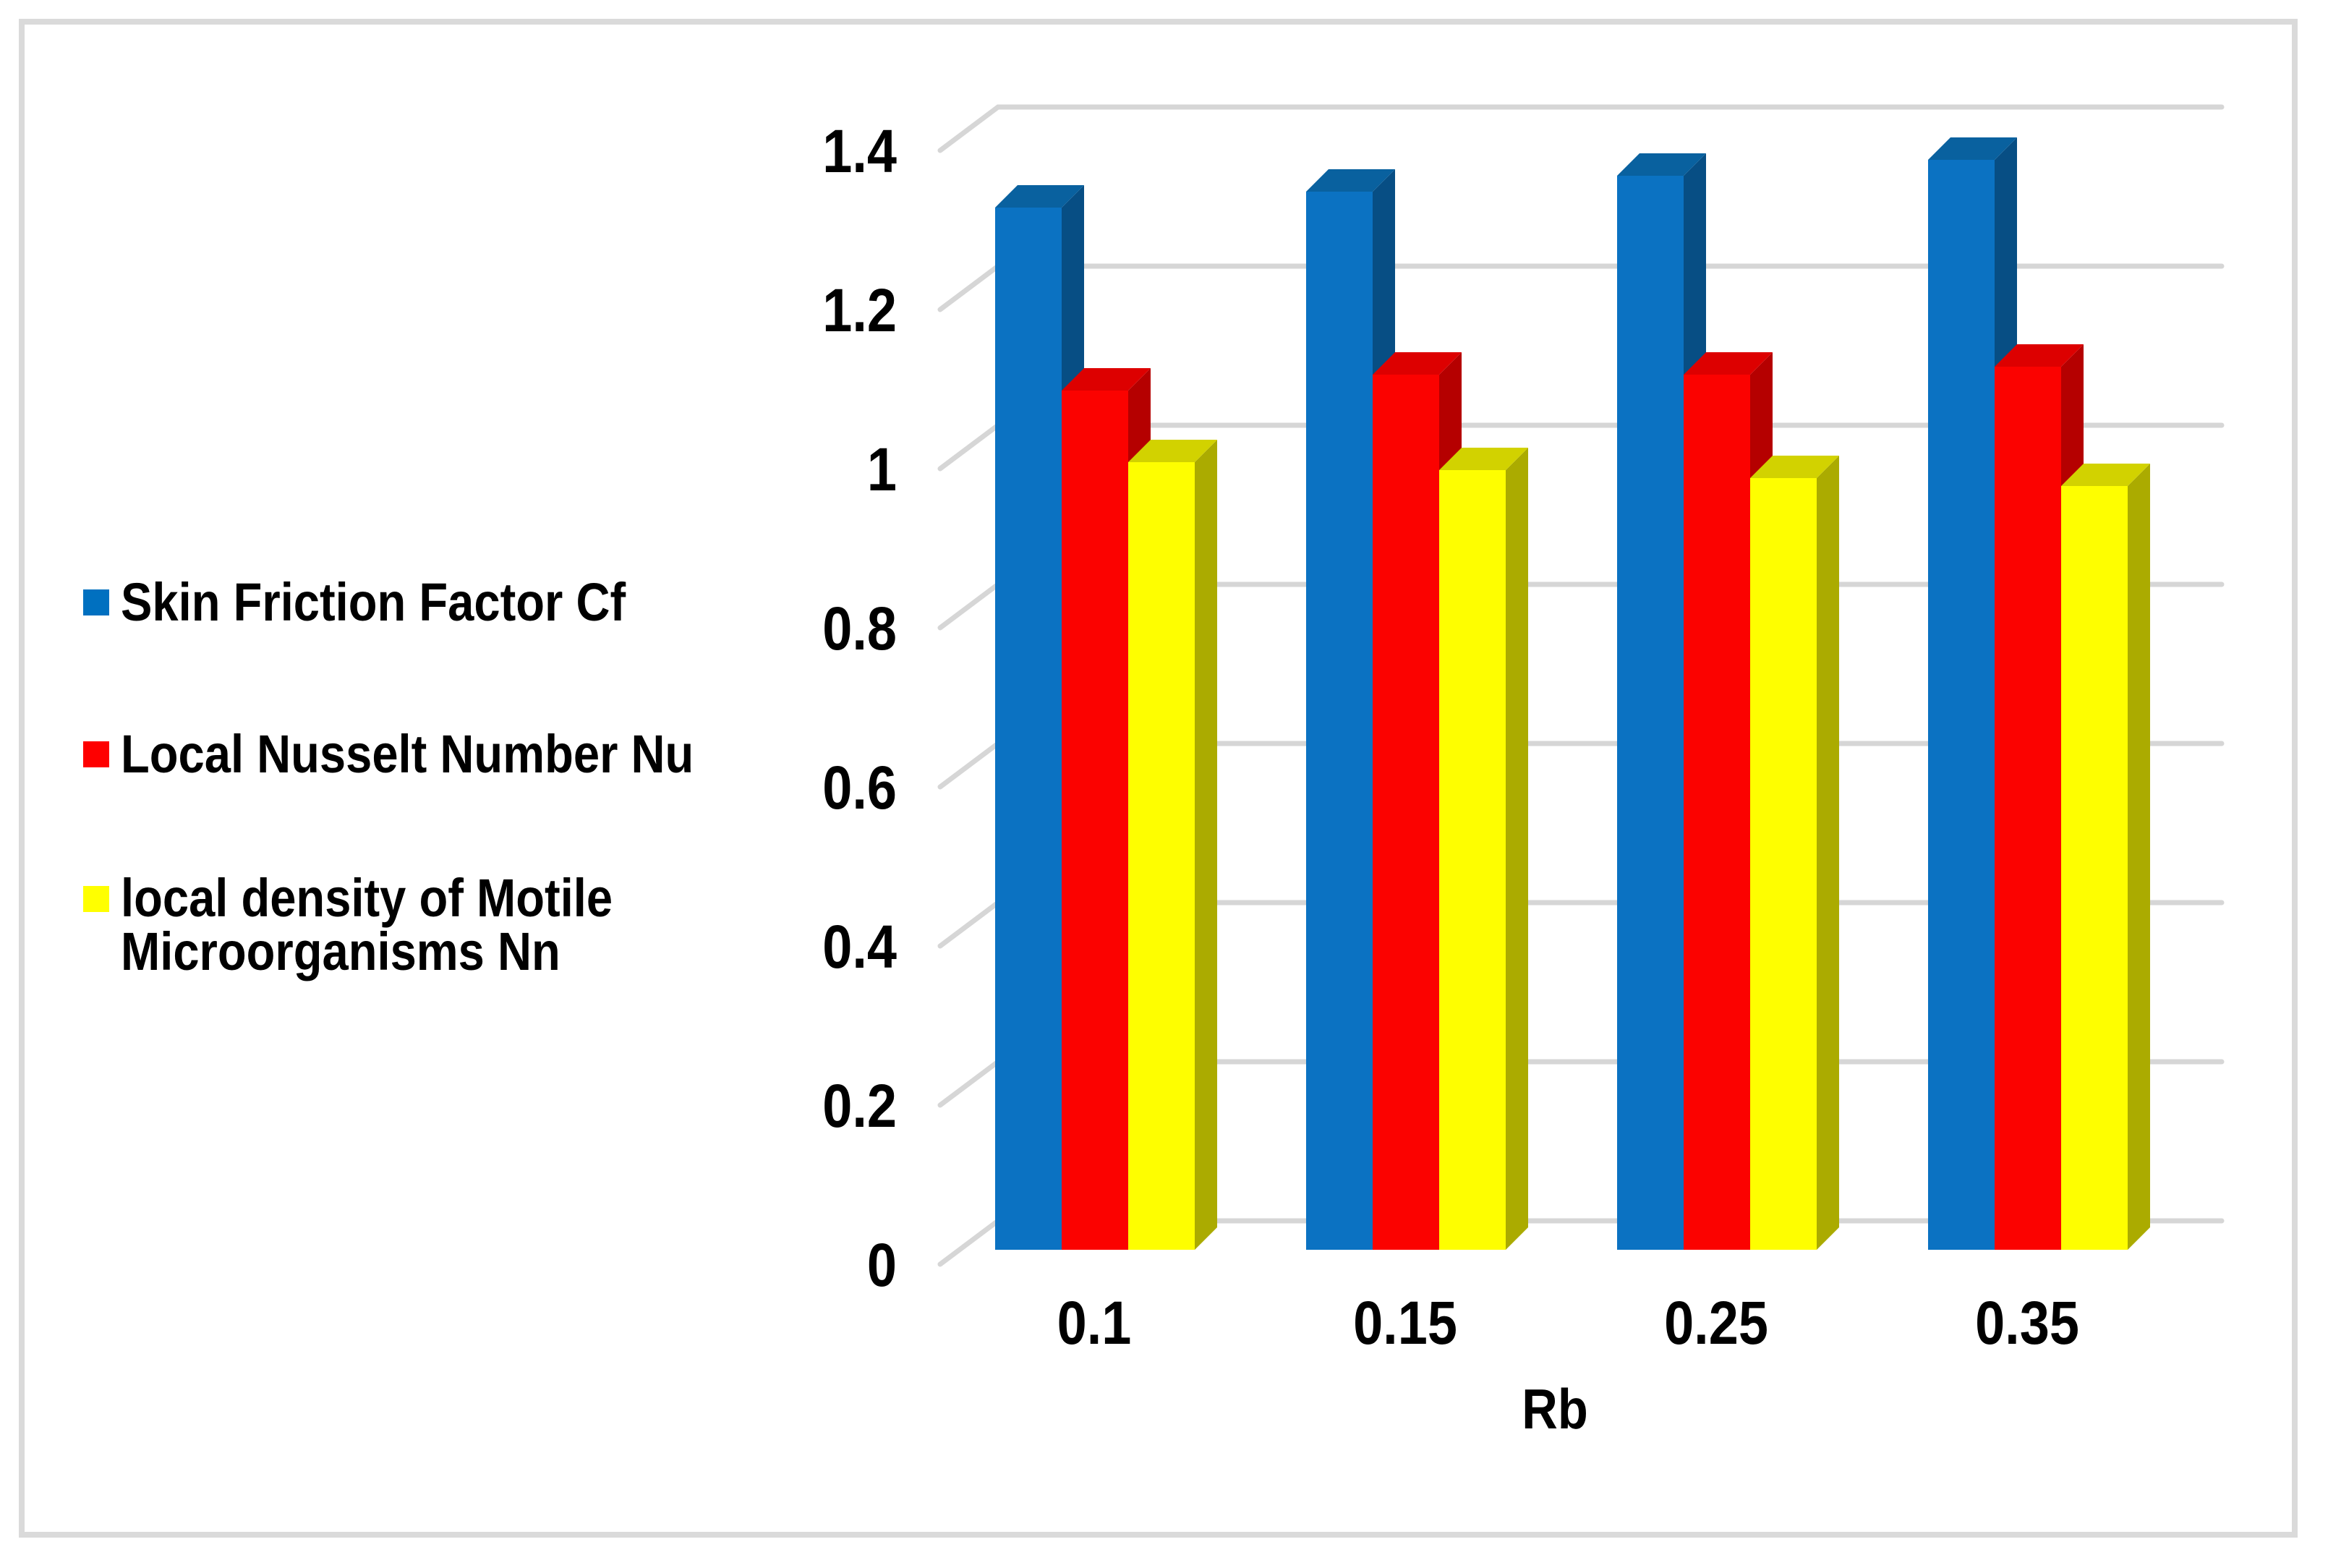 The image size is (2328, 1568). Describe the element at coordinates (2094, 868) in the screenshot. I see `bar-s2-c3-front` at that location.